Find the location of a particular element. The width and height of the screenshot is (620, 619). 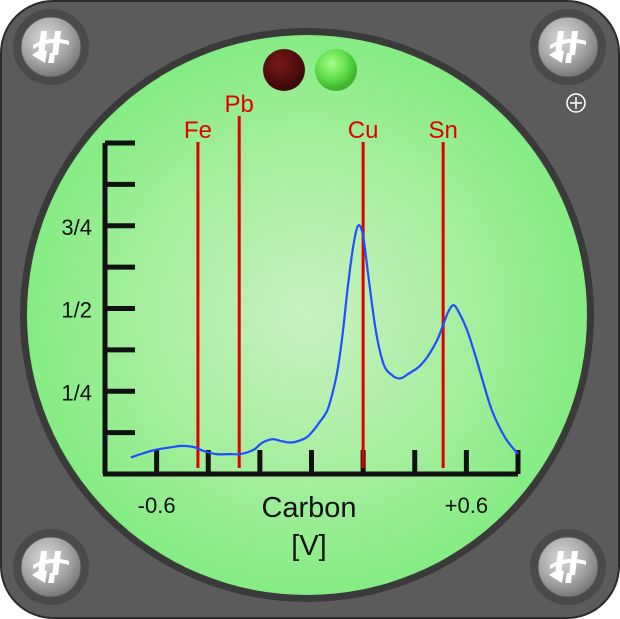

marker-label-cu: Cu is located at coordinates (363, 130).